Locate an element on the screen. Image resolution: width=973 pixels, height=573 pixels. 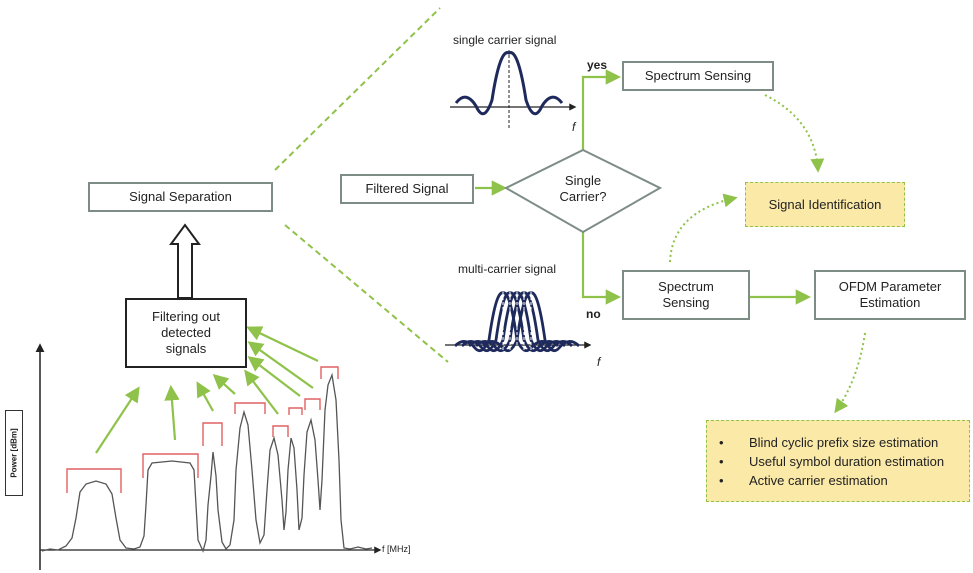
detection-brackets is located at coordinates (202, 429).